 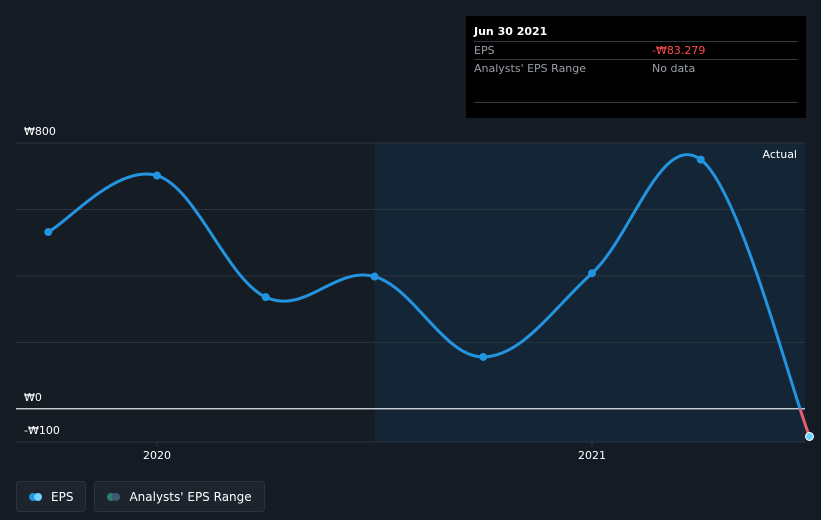 I want to click on legend: EPS Analysts' EPS Range, so click(x=144, y=497).